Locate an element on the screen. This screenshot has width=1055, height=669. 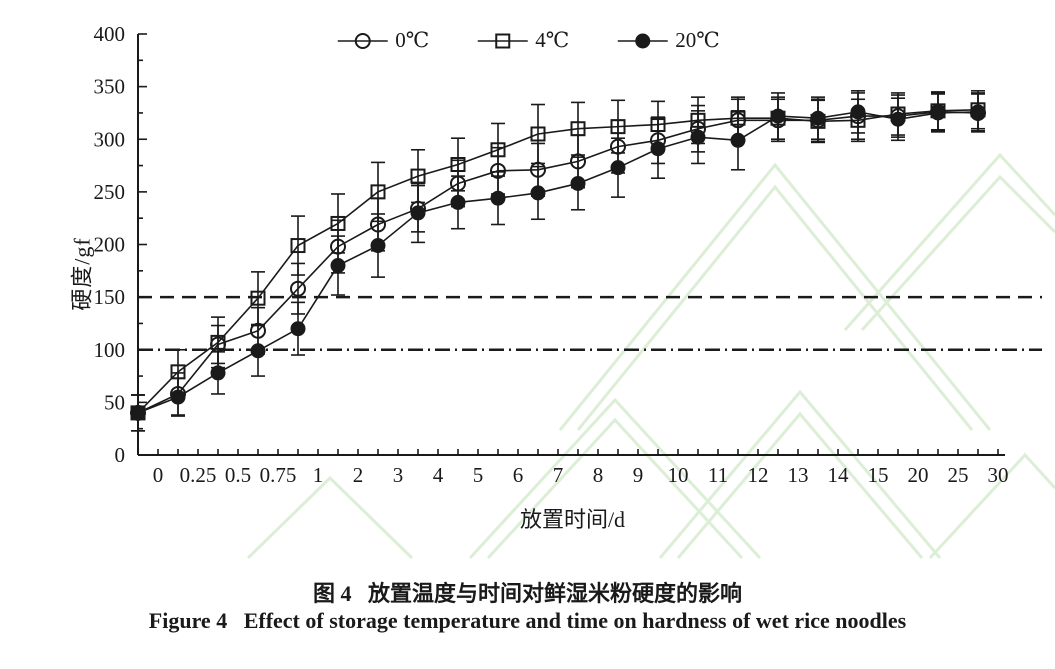
x-tick-label: 2 is located at coordinates (358, 475).